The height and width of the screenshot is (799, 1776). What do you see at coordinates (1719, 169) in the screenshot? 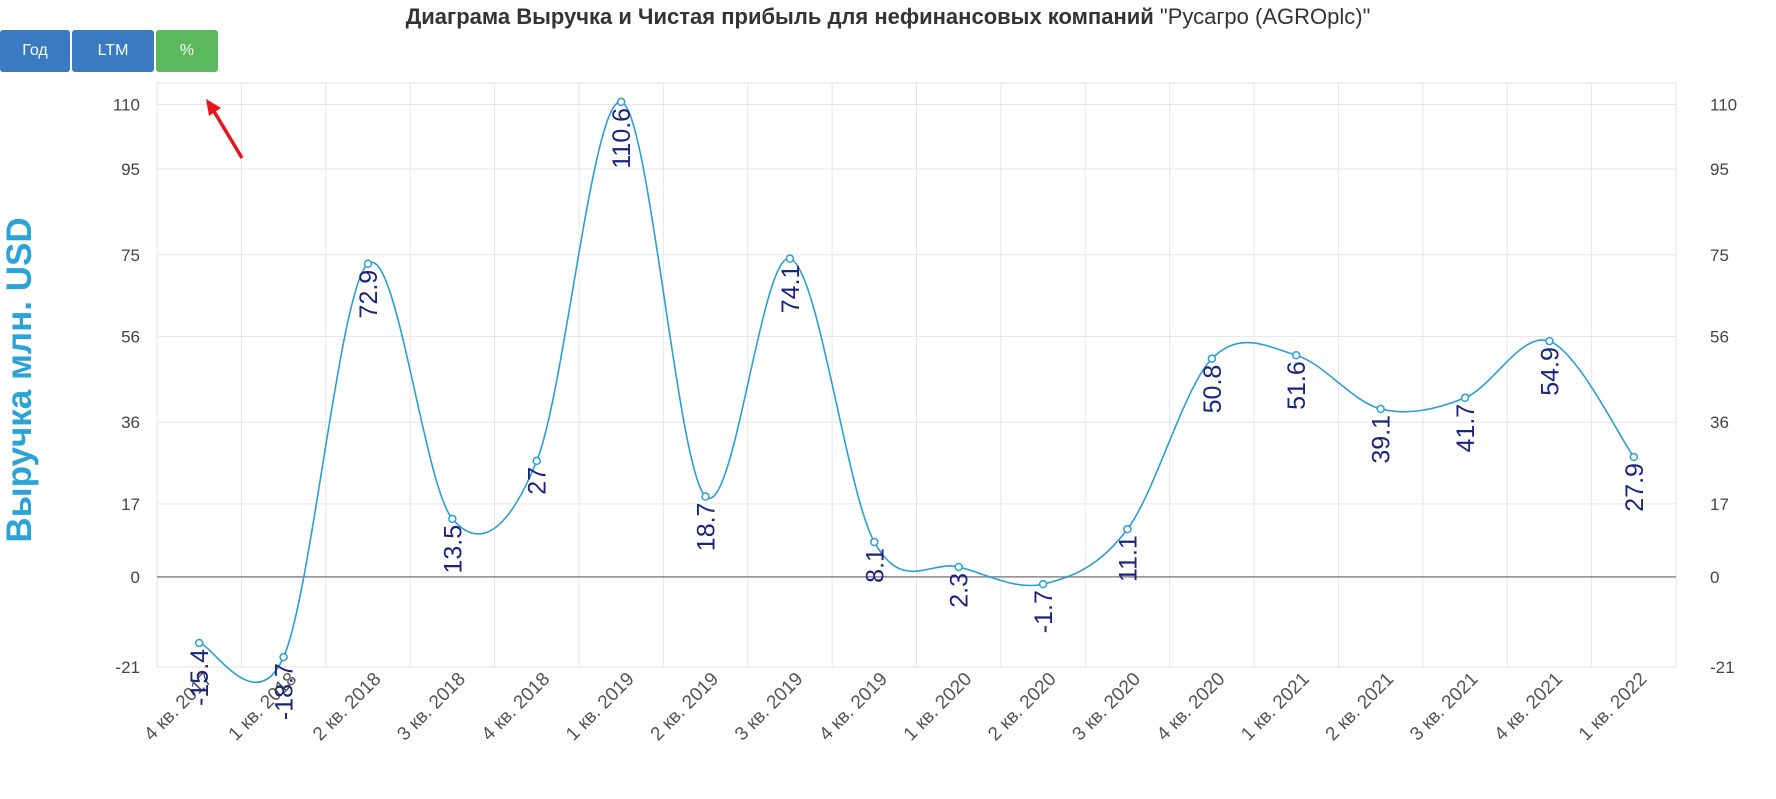
I see `y-tick-label-right: 95` at bounding box center [1719, 169].